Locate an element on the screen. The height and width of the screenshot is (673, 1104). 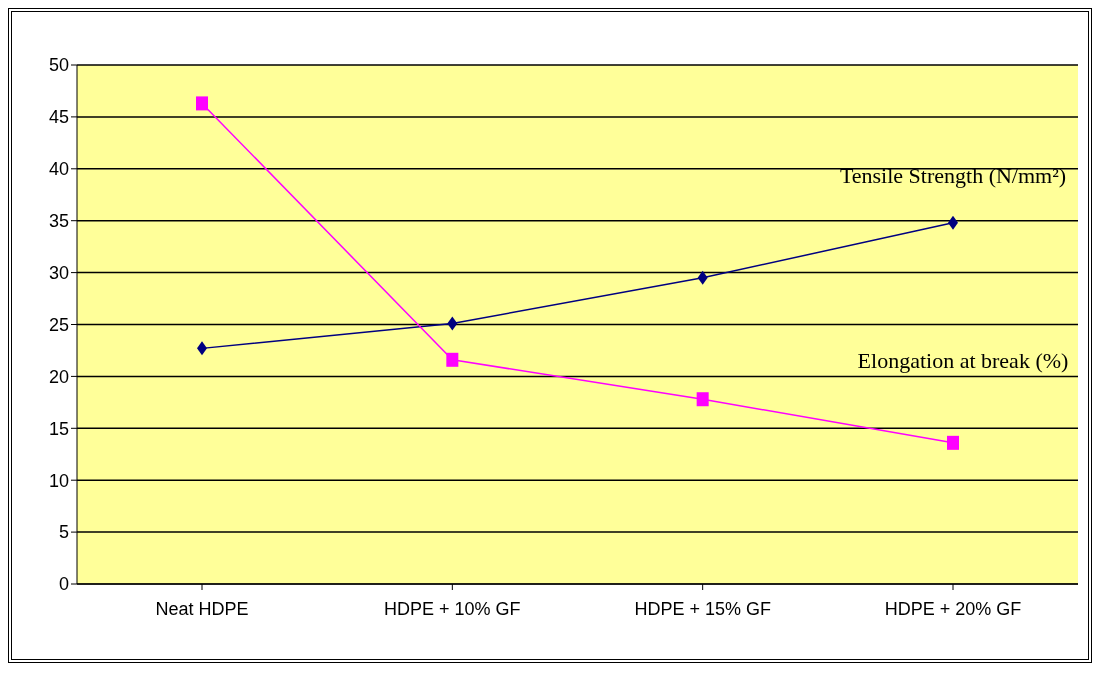
y-tick-label: 45 is located at coordinates (58, 117).